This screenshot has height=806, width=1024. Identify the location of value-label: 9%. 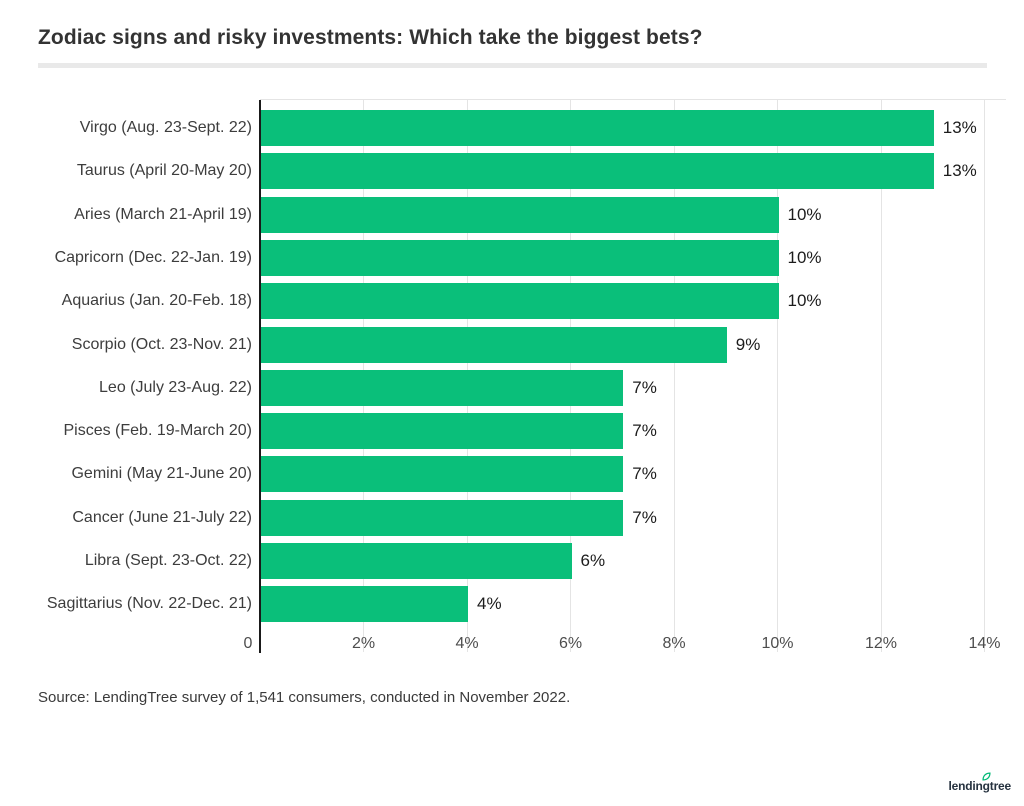
(748, 344).